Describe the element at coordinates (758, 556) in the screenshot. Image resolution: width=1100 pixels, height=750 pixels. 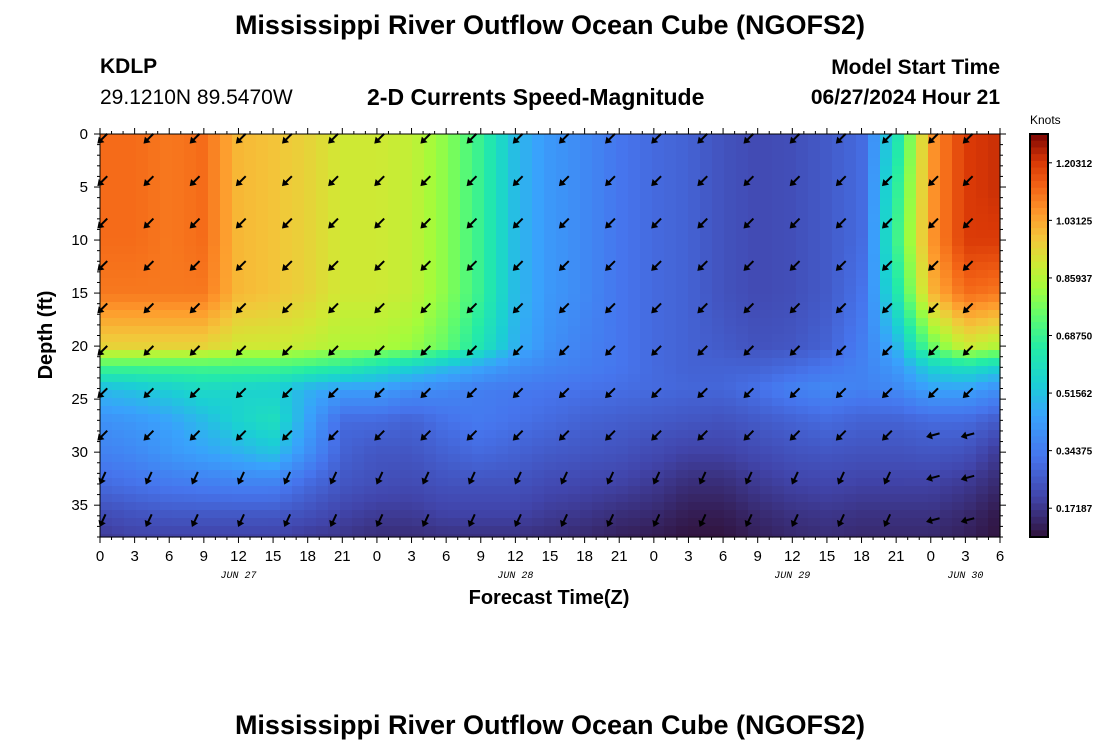
I see `x-tick-label: 9` at that location.